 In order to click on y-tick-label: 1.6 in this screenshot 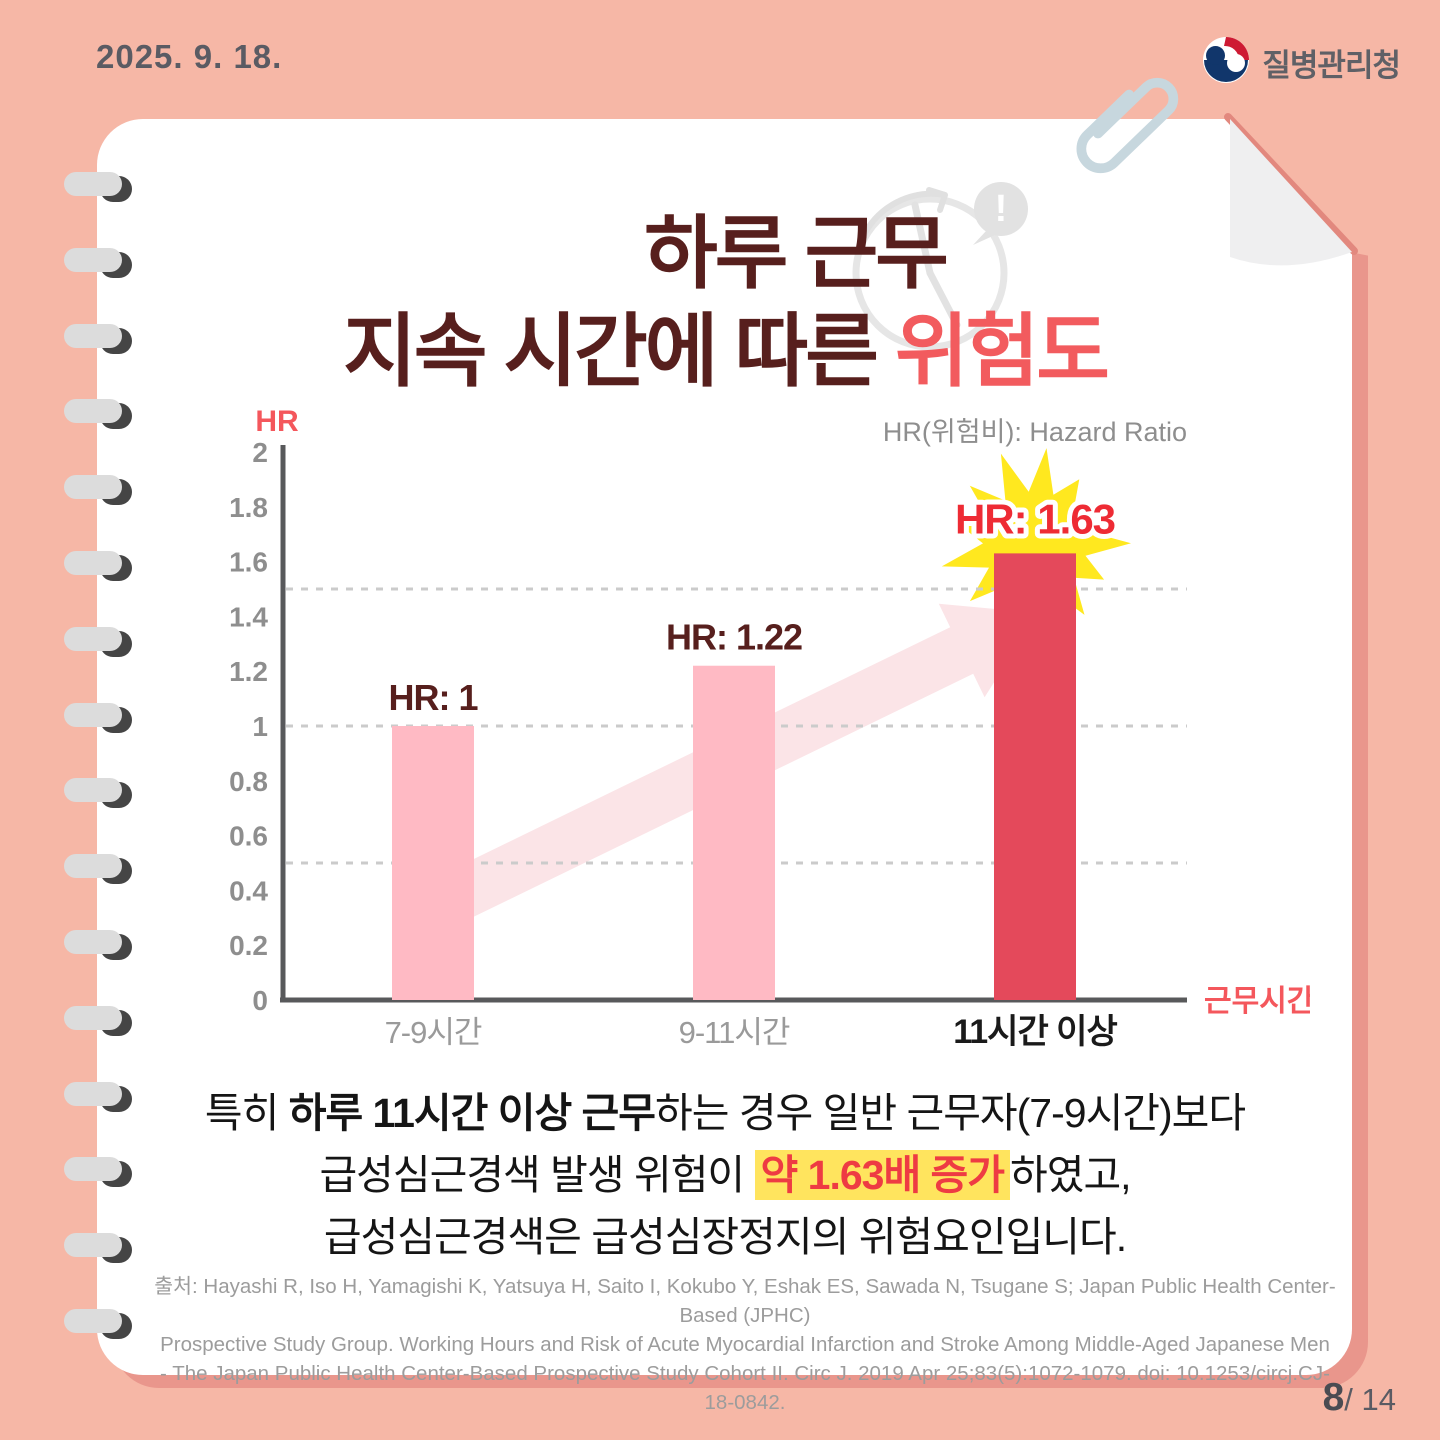, I will do `click(249, 562)`.